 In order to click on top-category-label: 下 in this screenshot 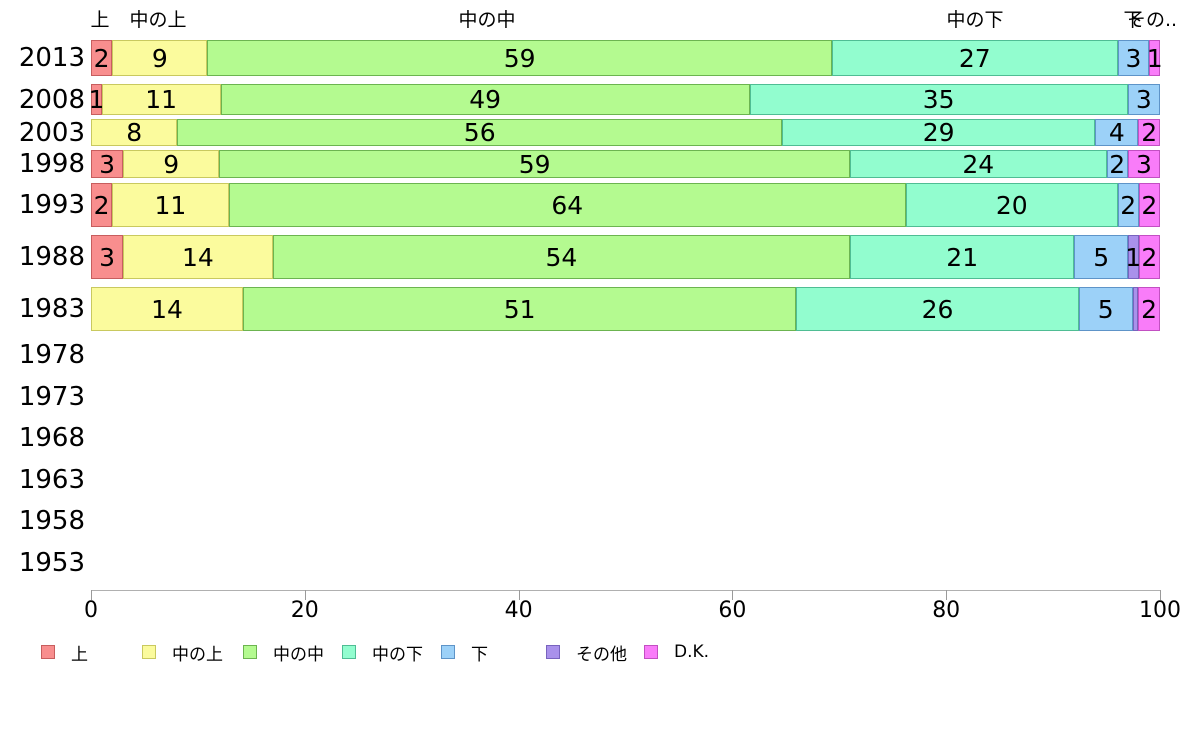, I will do `click(1133, 20)`.